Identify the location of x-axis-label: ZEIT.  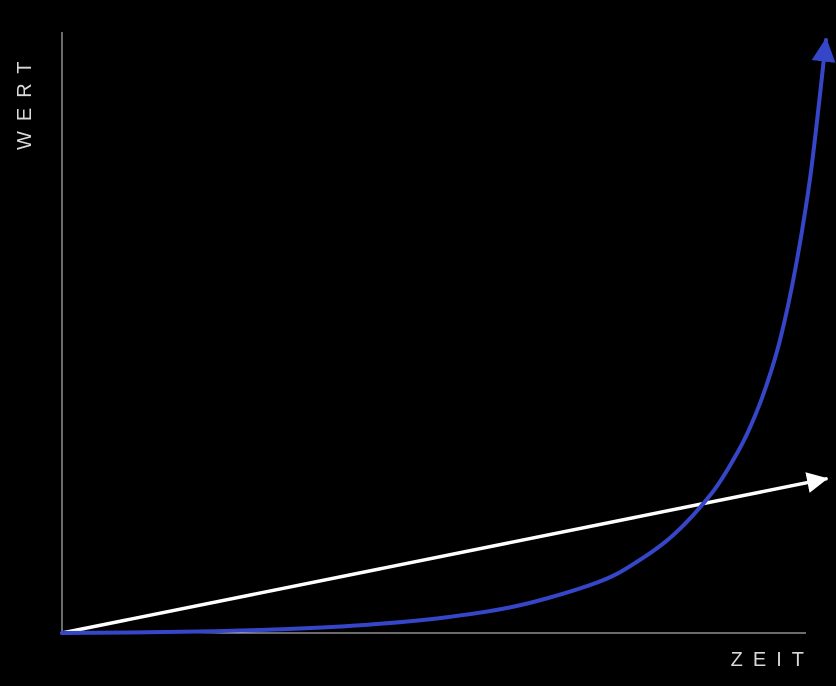
(772, 660).